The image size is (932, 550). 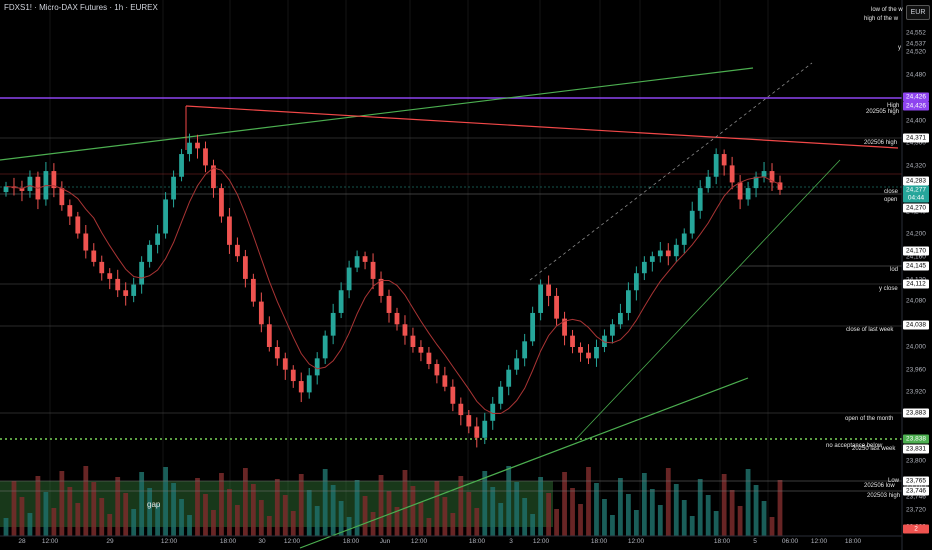 I want to click on price-badge: 24,277, so click(x=916, y=190).